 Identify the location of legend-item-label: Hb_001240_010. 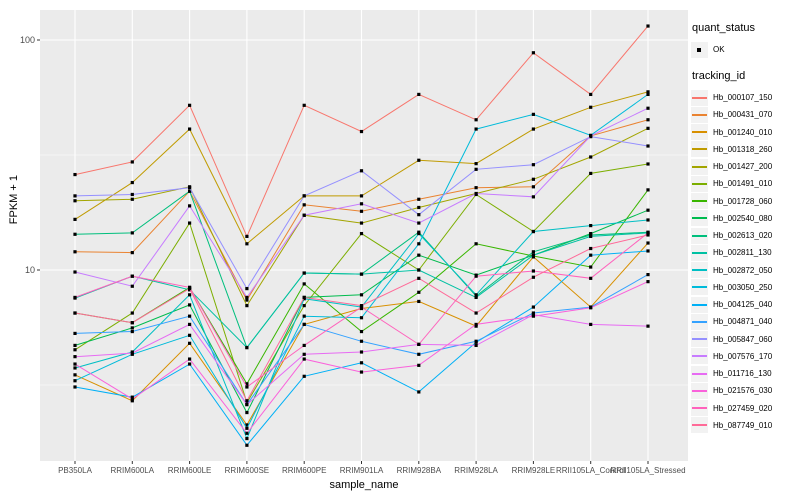
(743, 132).